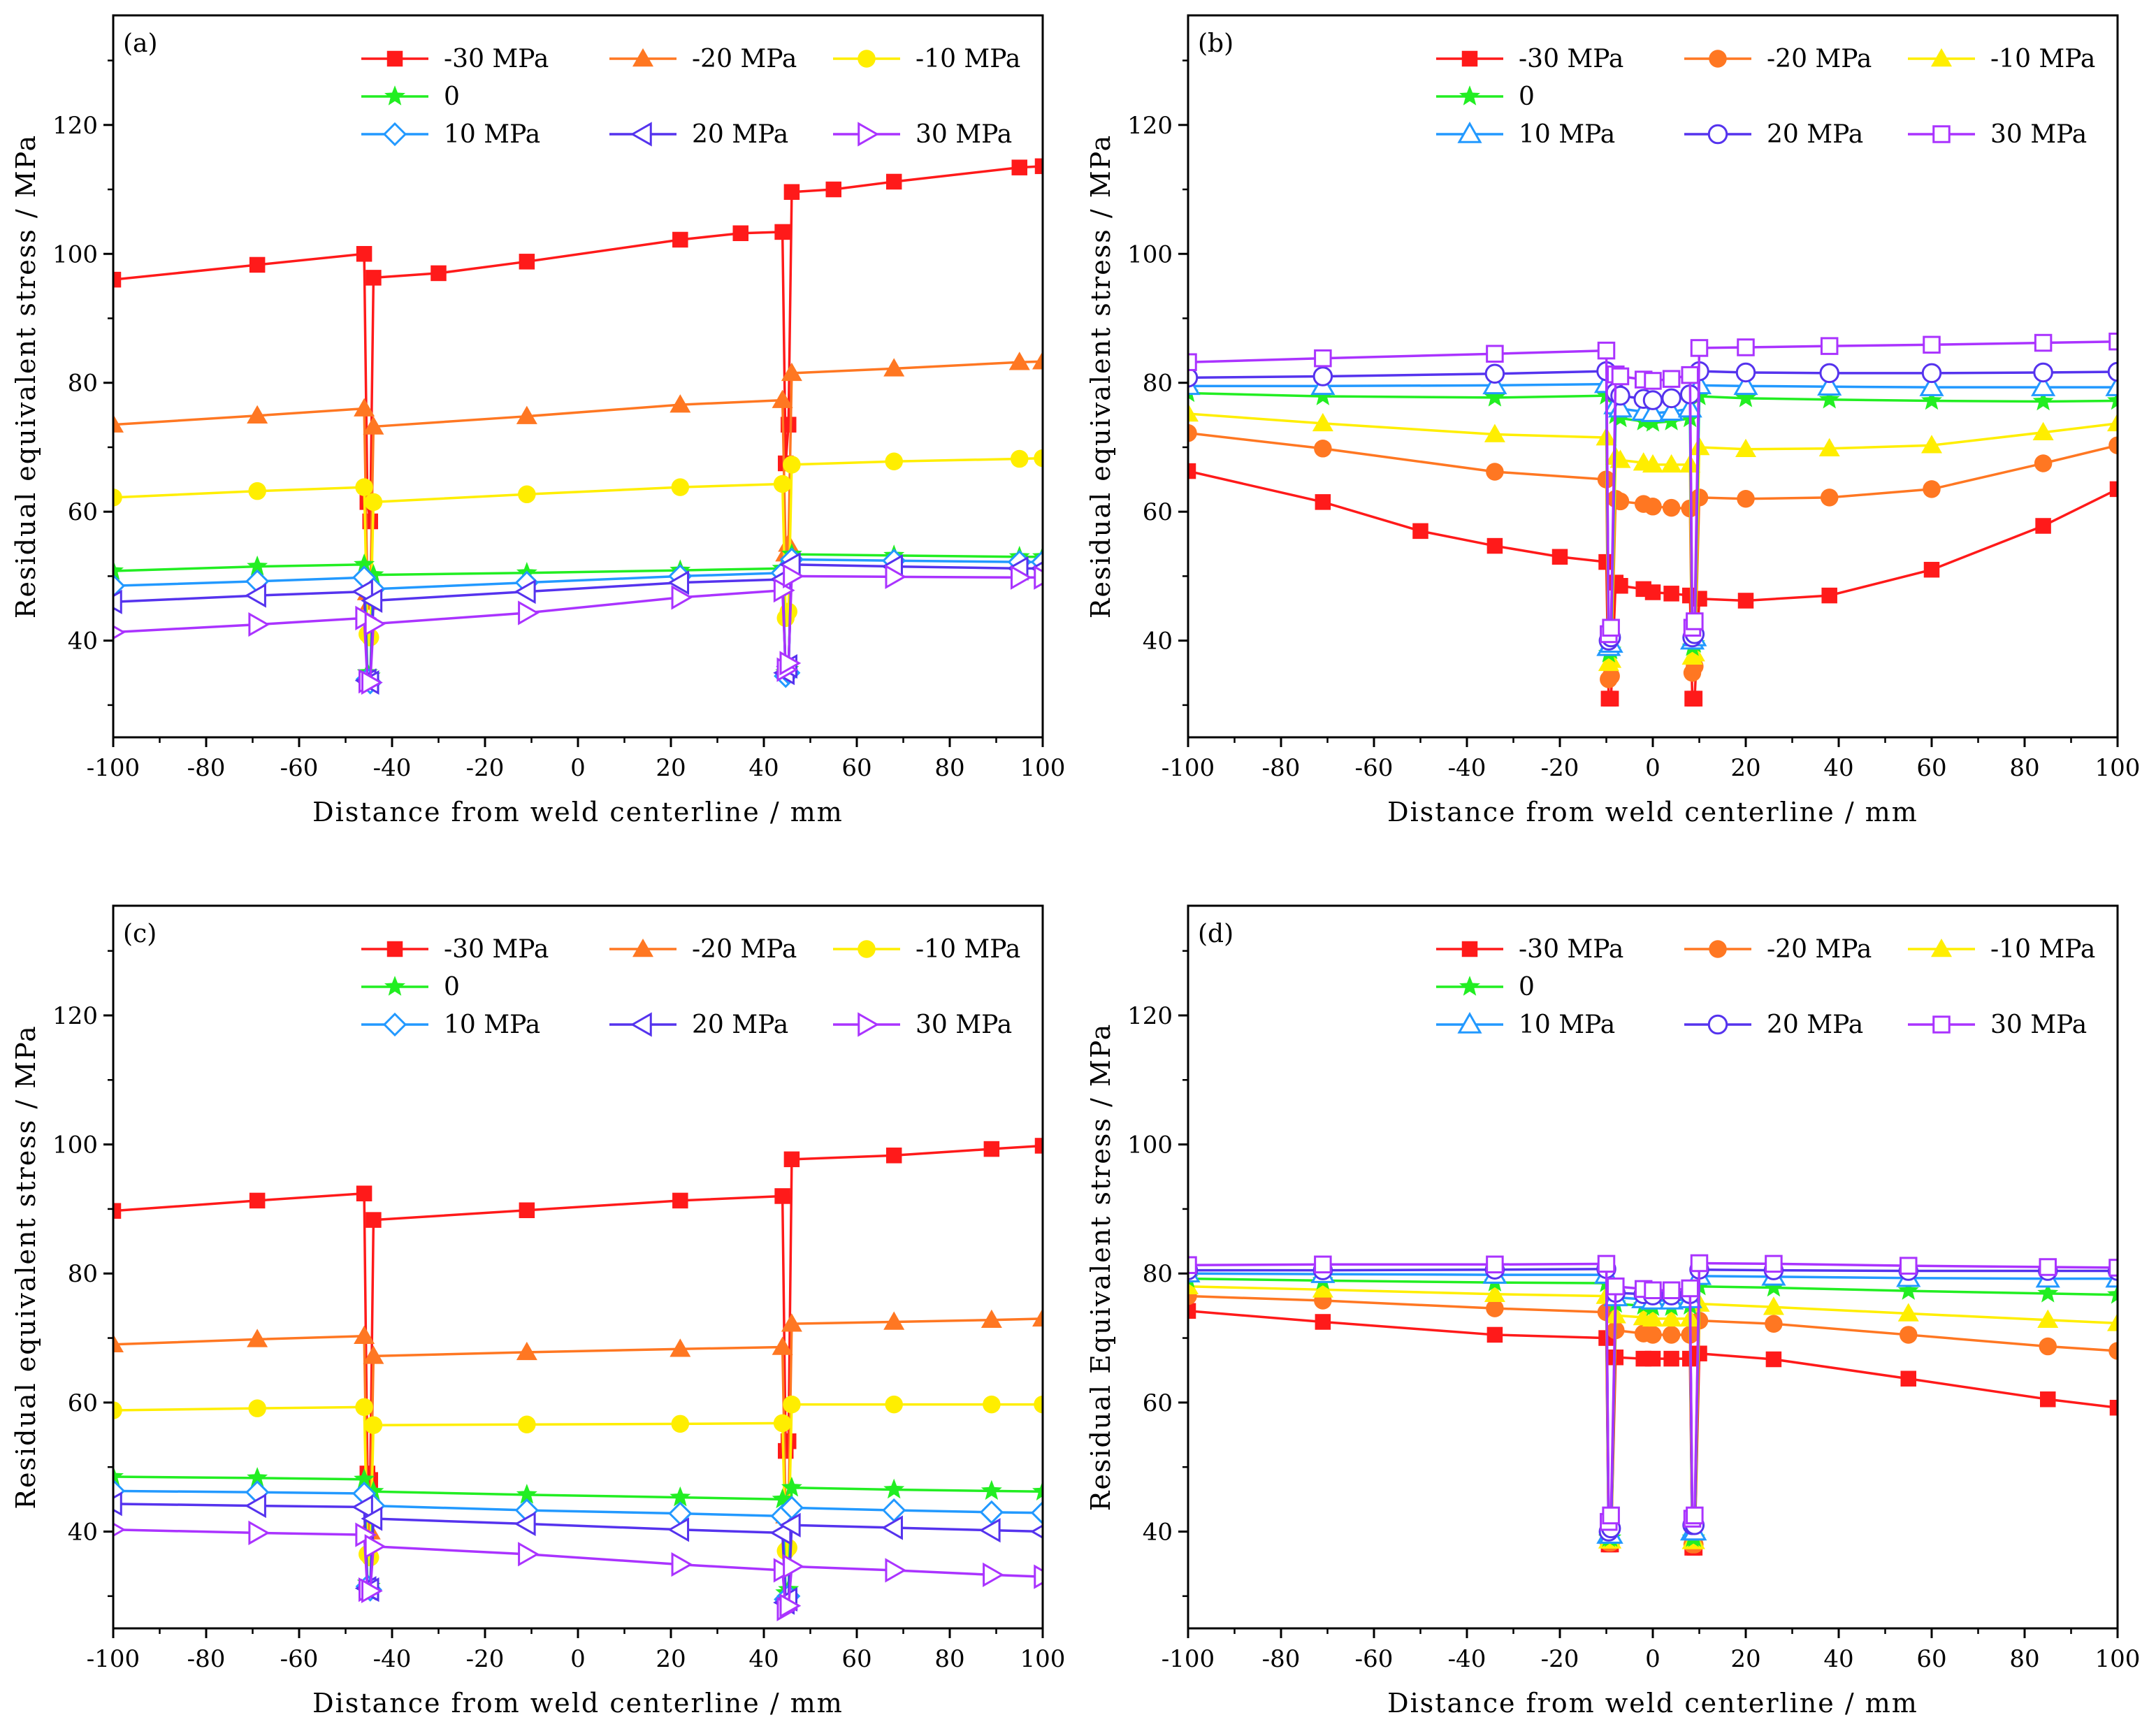 The height and width of the screenshot is (1729, 2156). I want to click on legend-label: 30 MPa, so click(964, 1025).